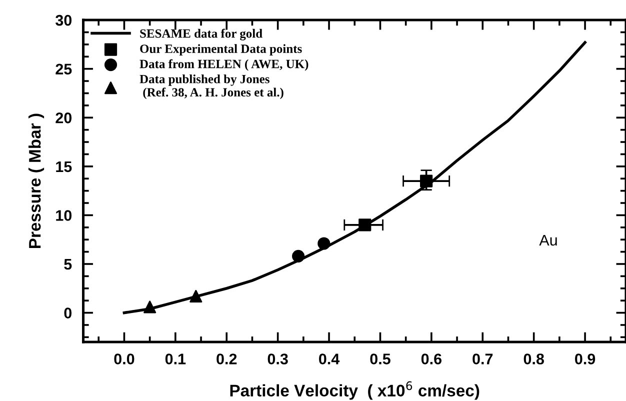 The image size is (626, 401). Describe the element at coordinates (68, 313) in the screenshot. I see `y-tick-label: 0` at that location.